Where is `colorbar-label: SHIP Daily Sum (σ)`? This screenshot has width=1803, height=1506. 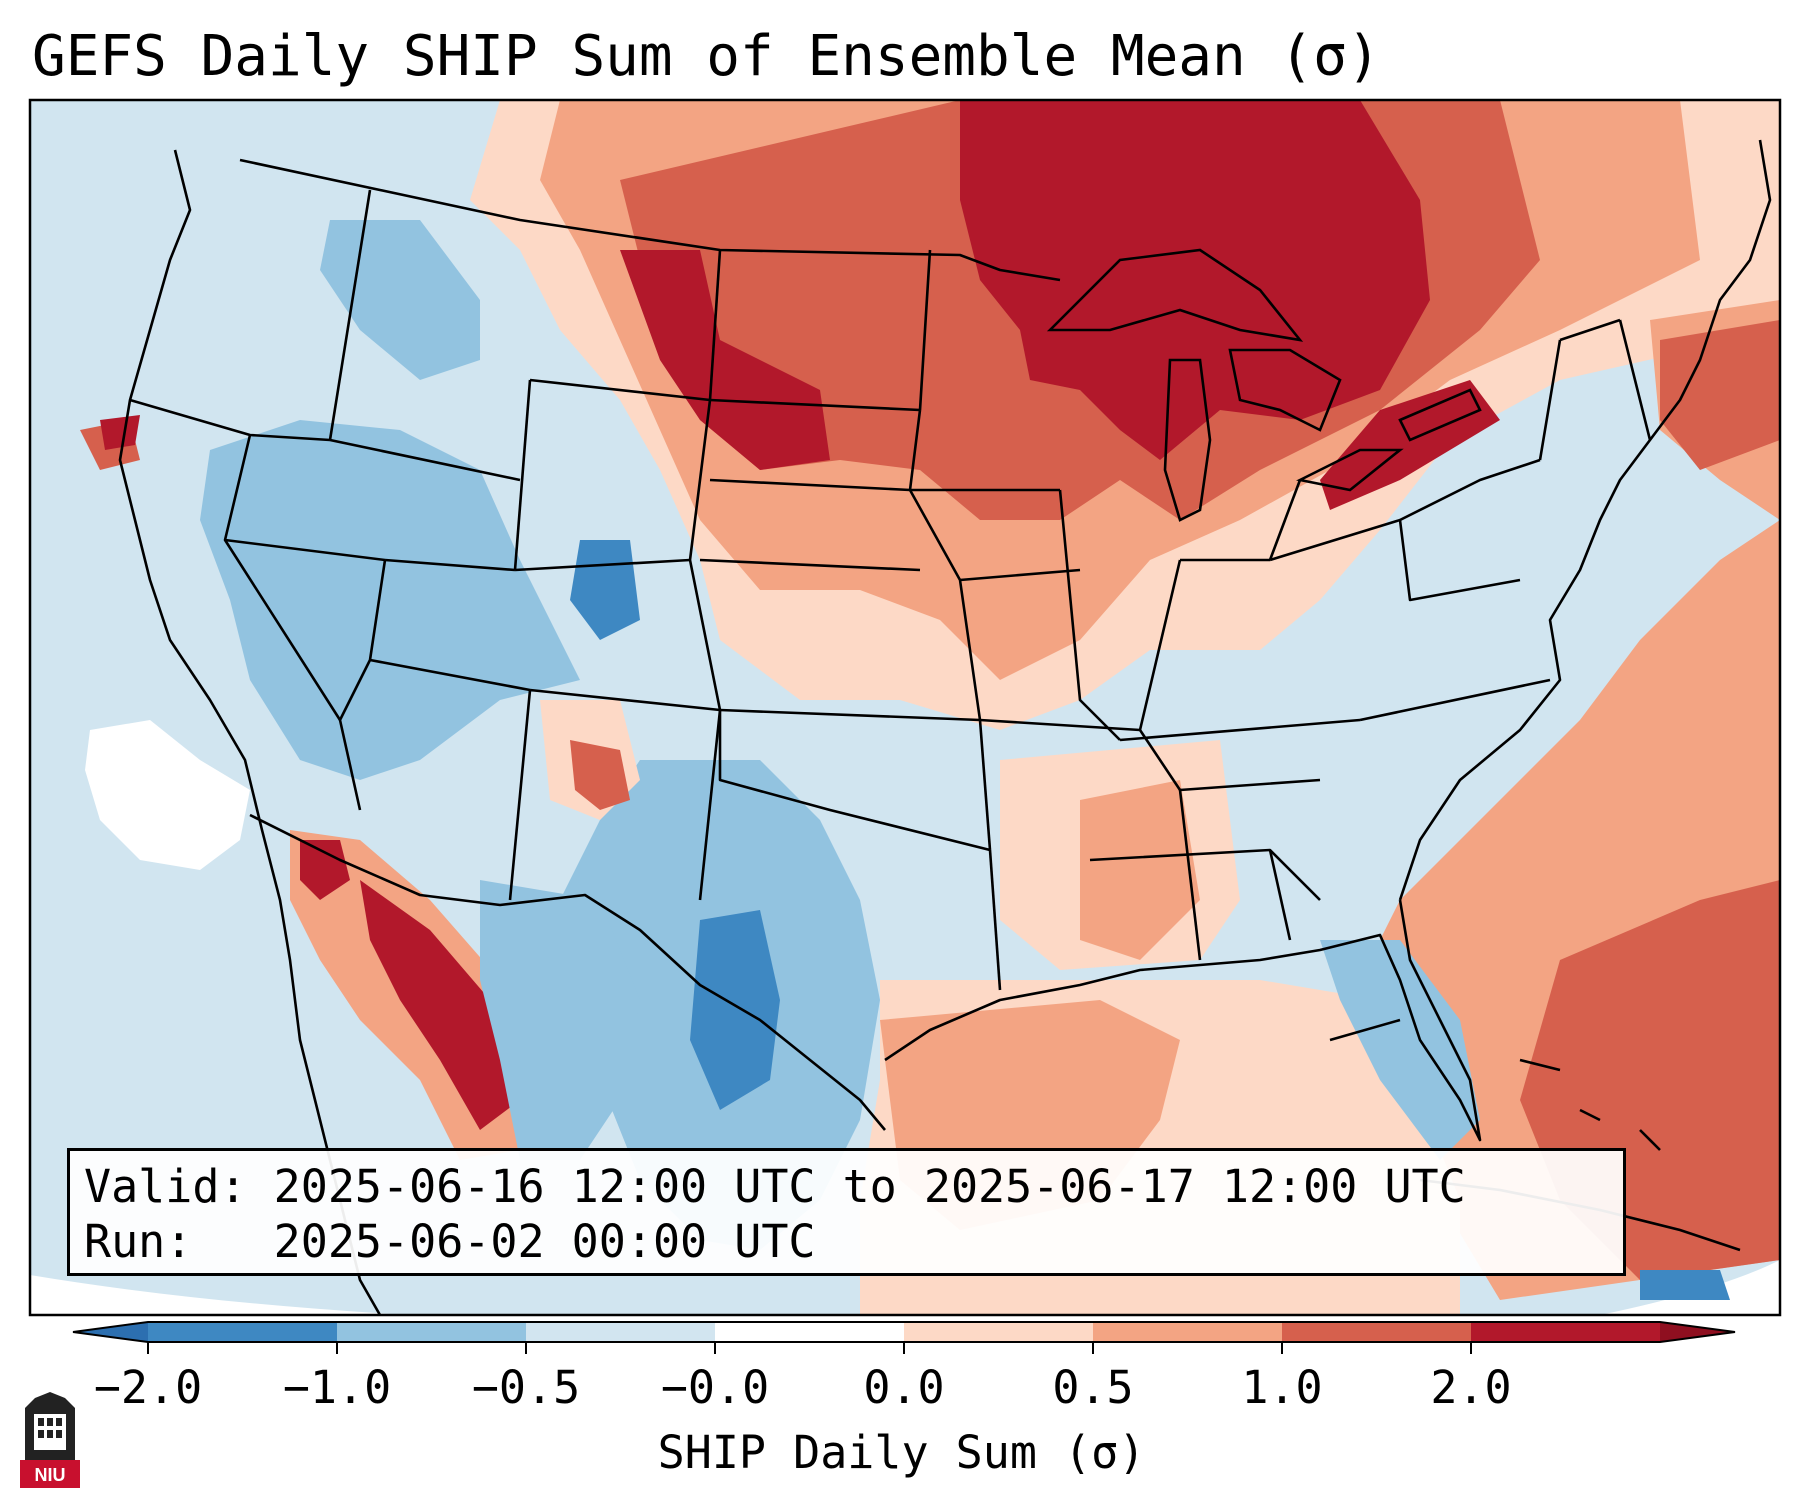
colorbar-label: SHIP Daily Sum (σ) is located at coordinates (901, 1452).